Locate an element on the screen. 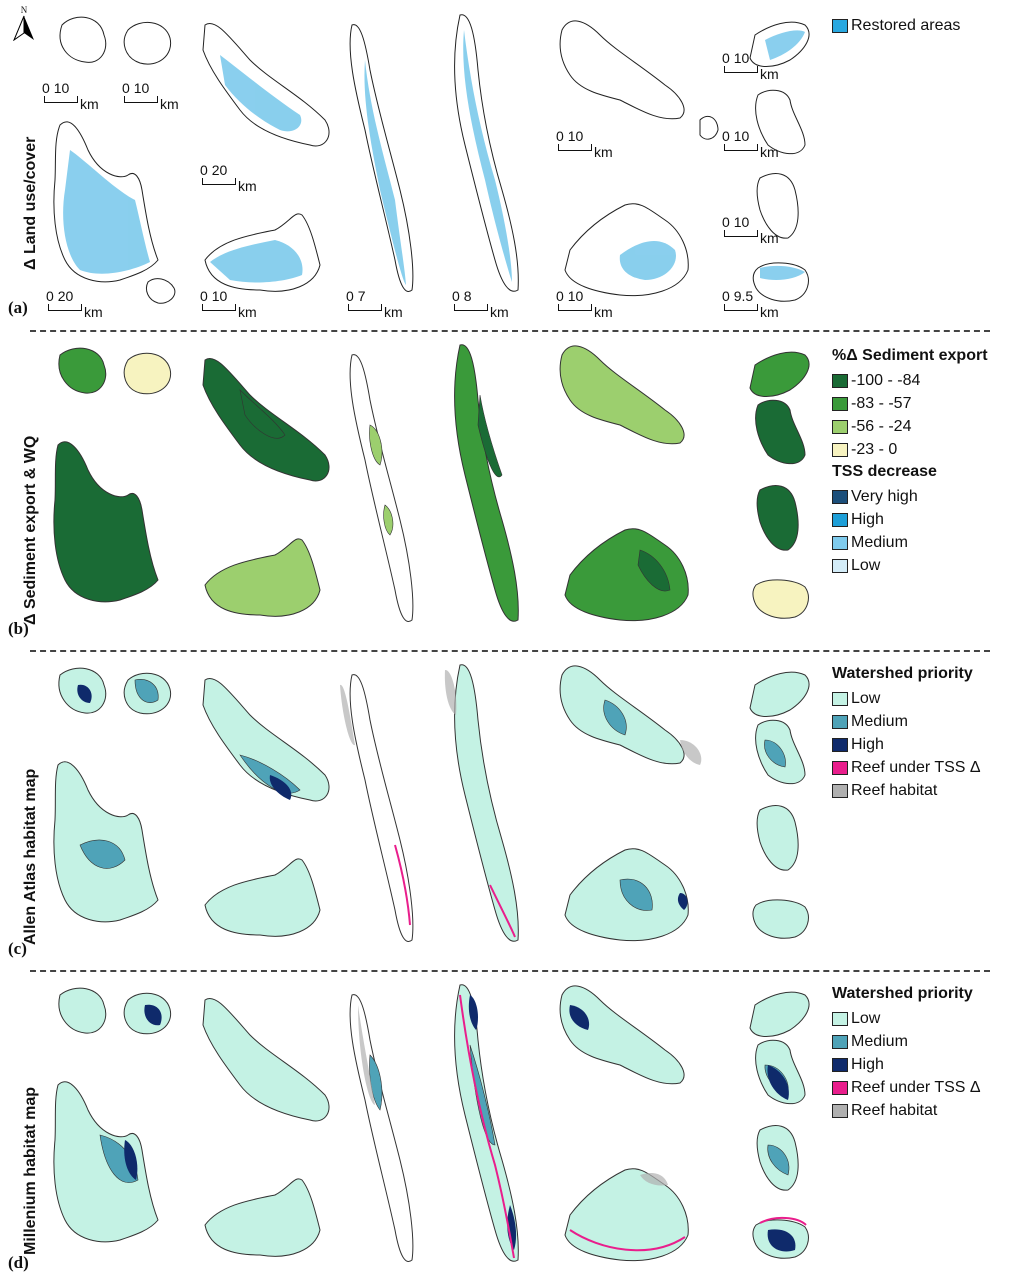  island-c5 is located at coordinates (262, 897).